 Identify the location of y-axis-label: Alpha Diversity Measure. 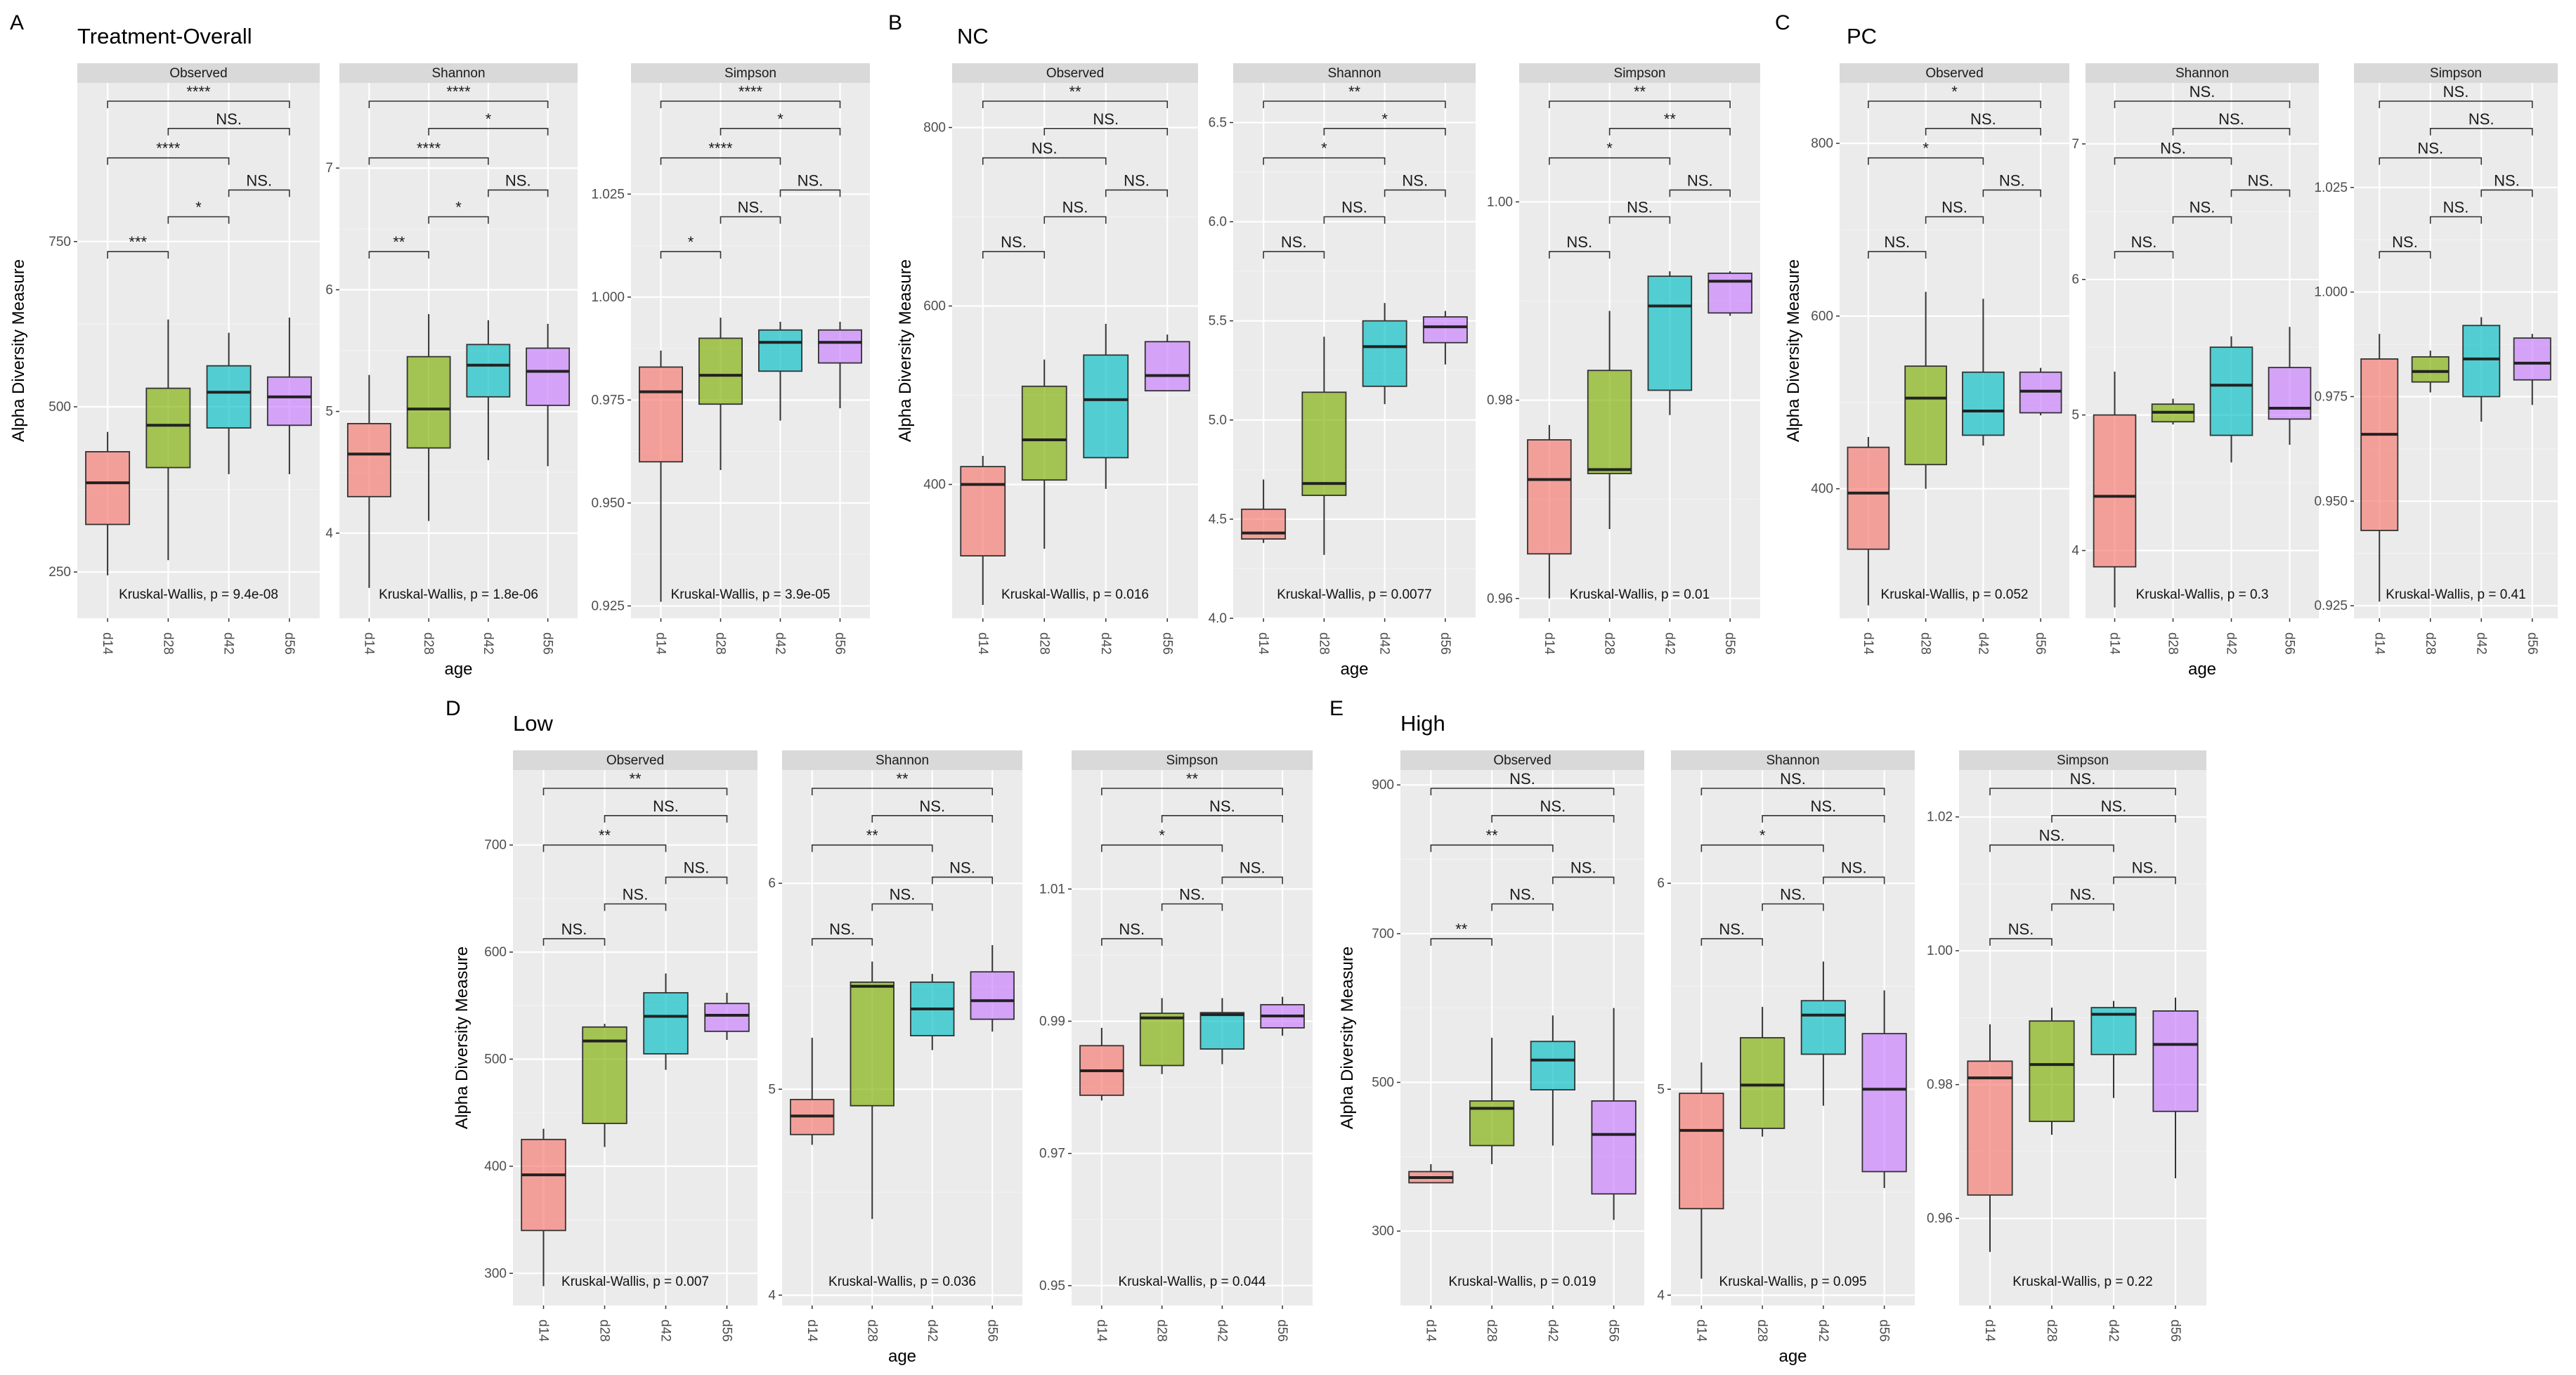
(1793, 350).